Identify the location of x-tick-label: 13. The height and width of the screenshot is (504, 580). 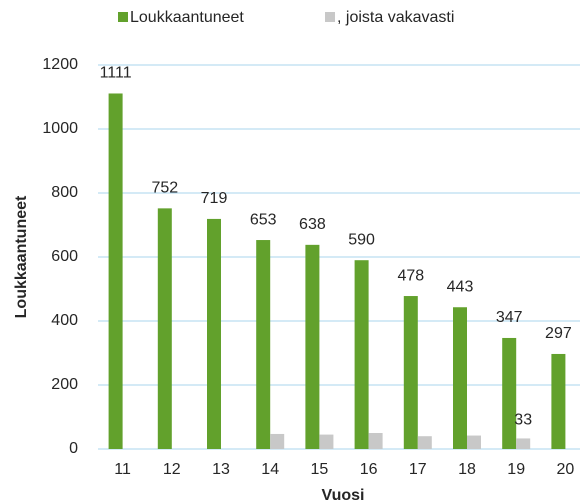
(221, 469).